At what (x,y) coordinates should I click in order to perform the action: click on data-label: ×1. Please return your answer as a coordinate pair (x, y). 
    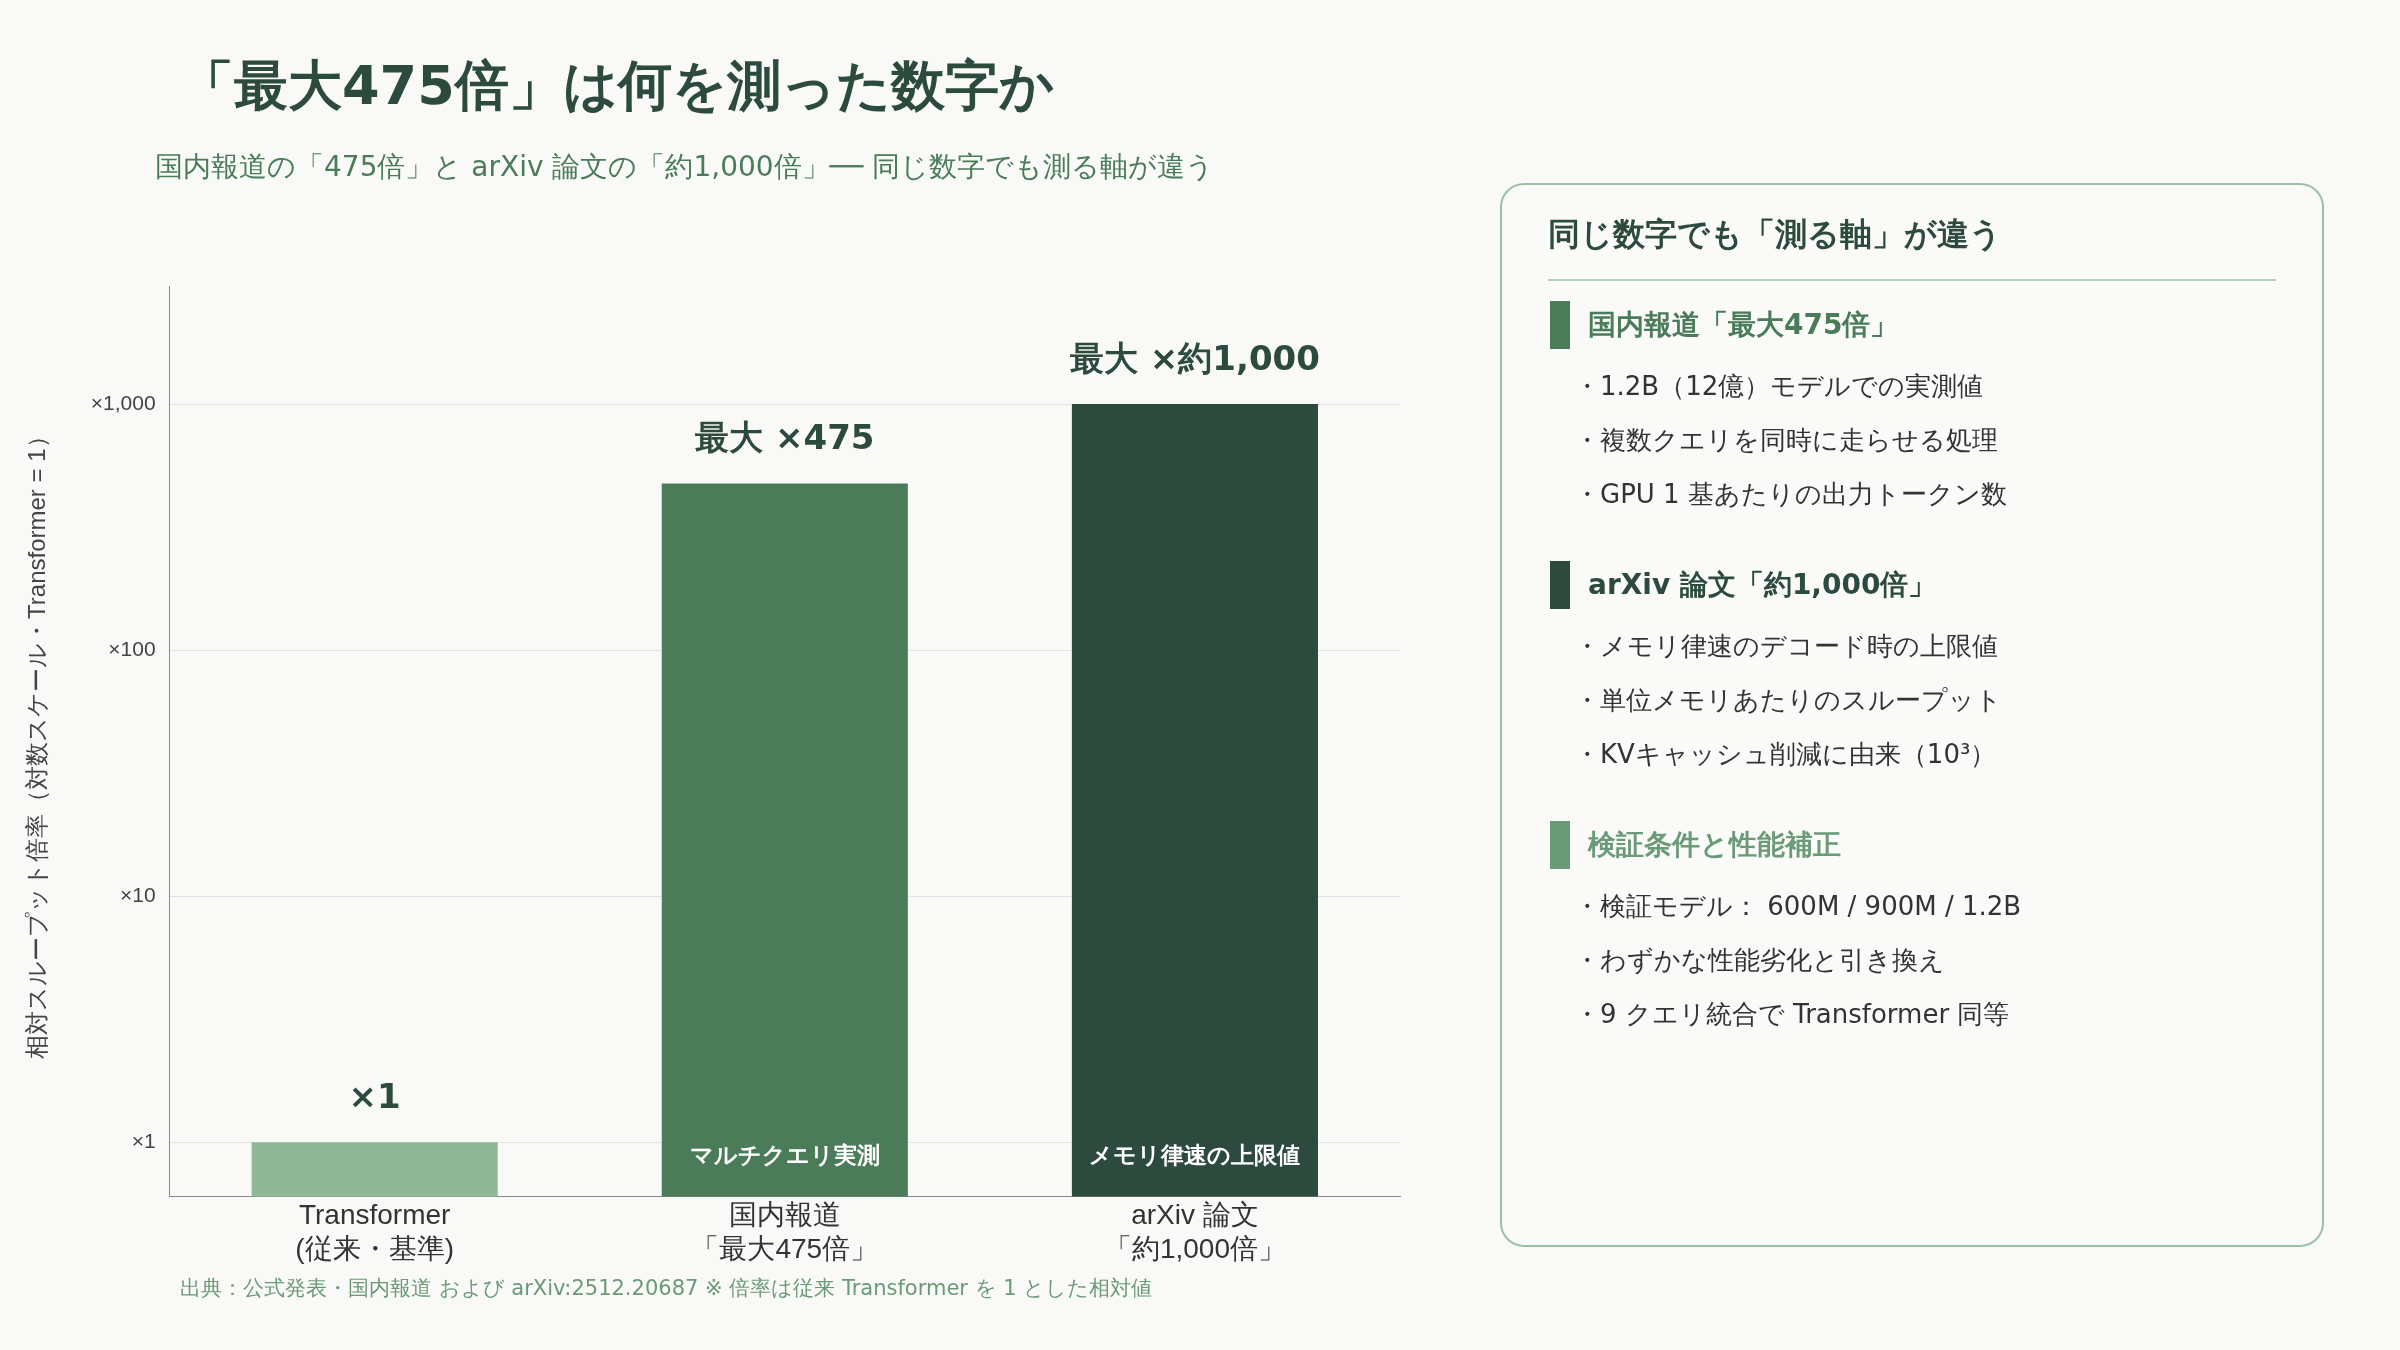
    Looking at the image, I should click on (374, 1096).